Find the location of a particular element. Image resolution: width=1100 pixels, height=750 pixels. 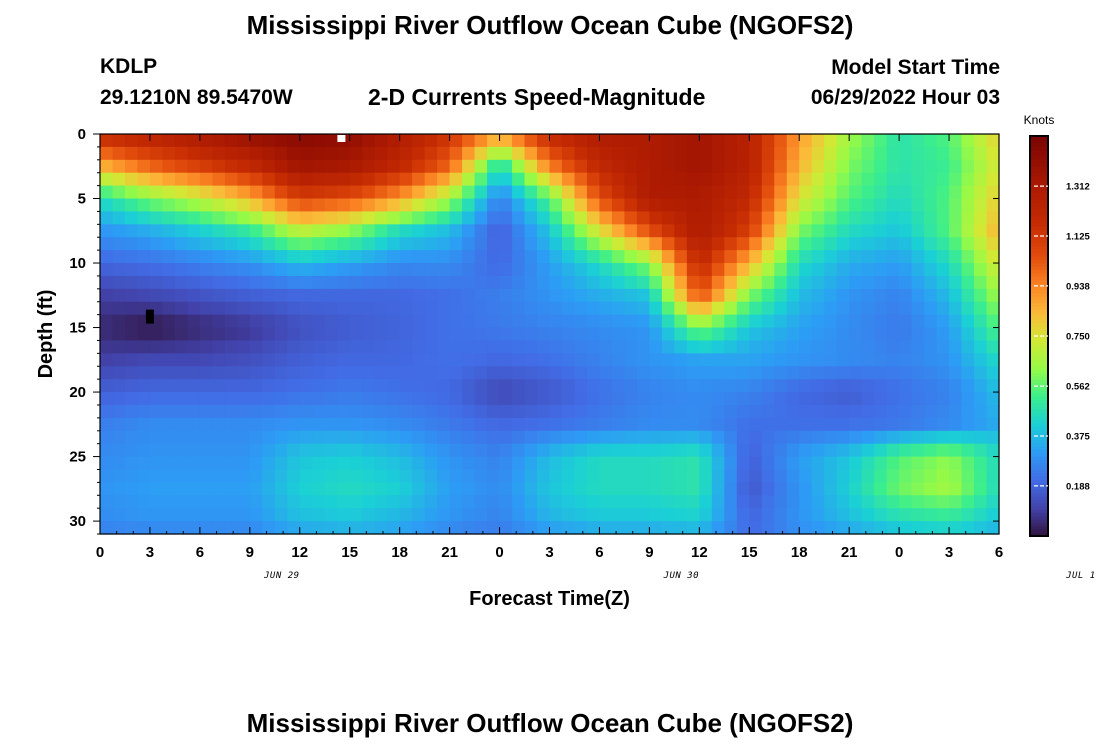

station-id: KDLP is located at coordinates (129, 66).